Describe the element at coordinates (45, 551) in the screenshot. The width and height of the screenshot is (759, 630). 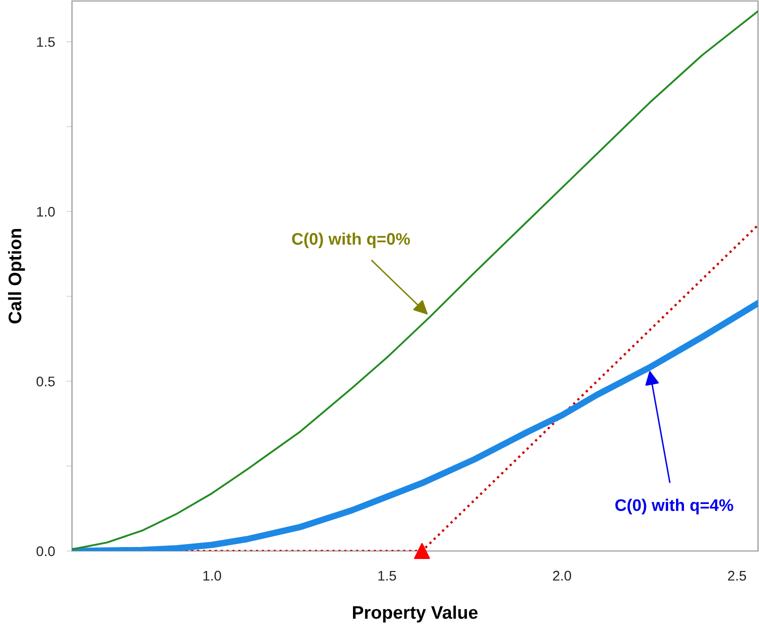
I see `y-tick-label: 0.0` at that location.